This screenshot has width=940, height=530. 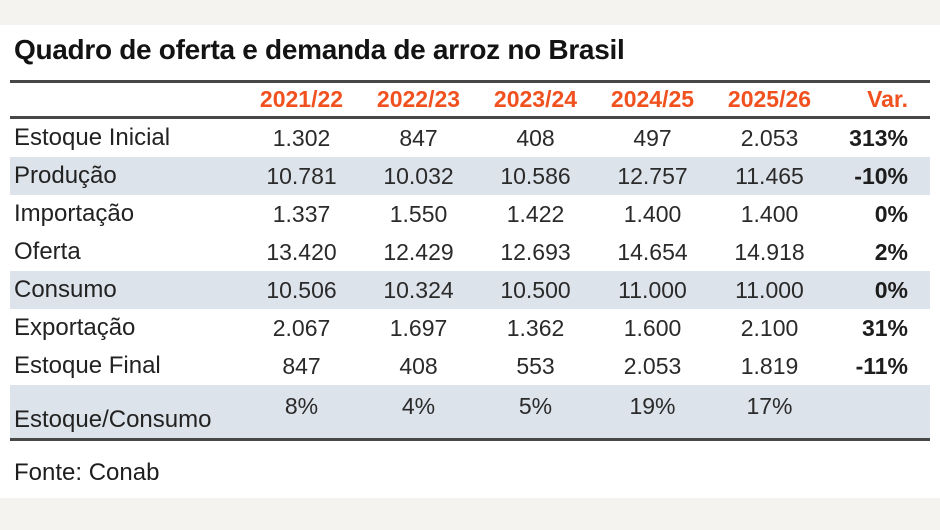 I want to click on cell-value: 10.506, so click(x=301, y=289).